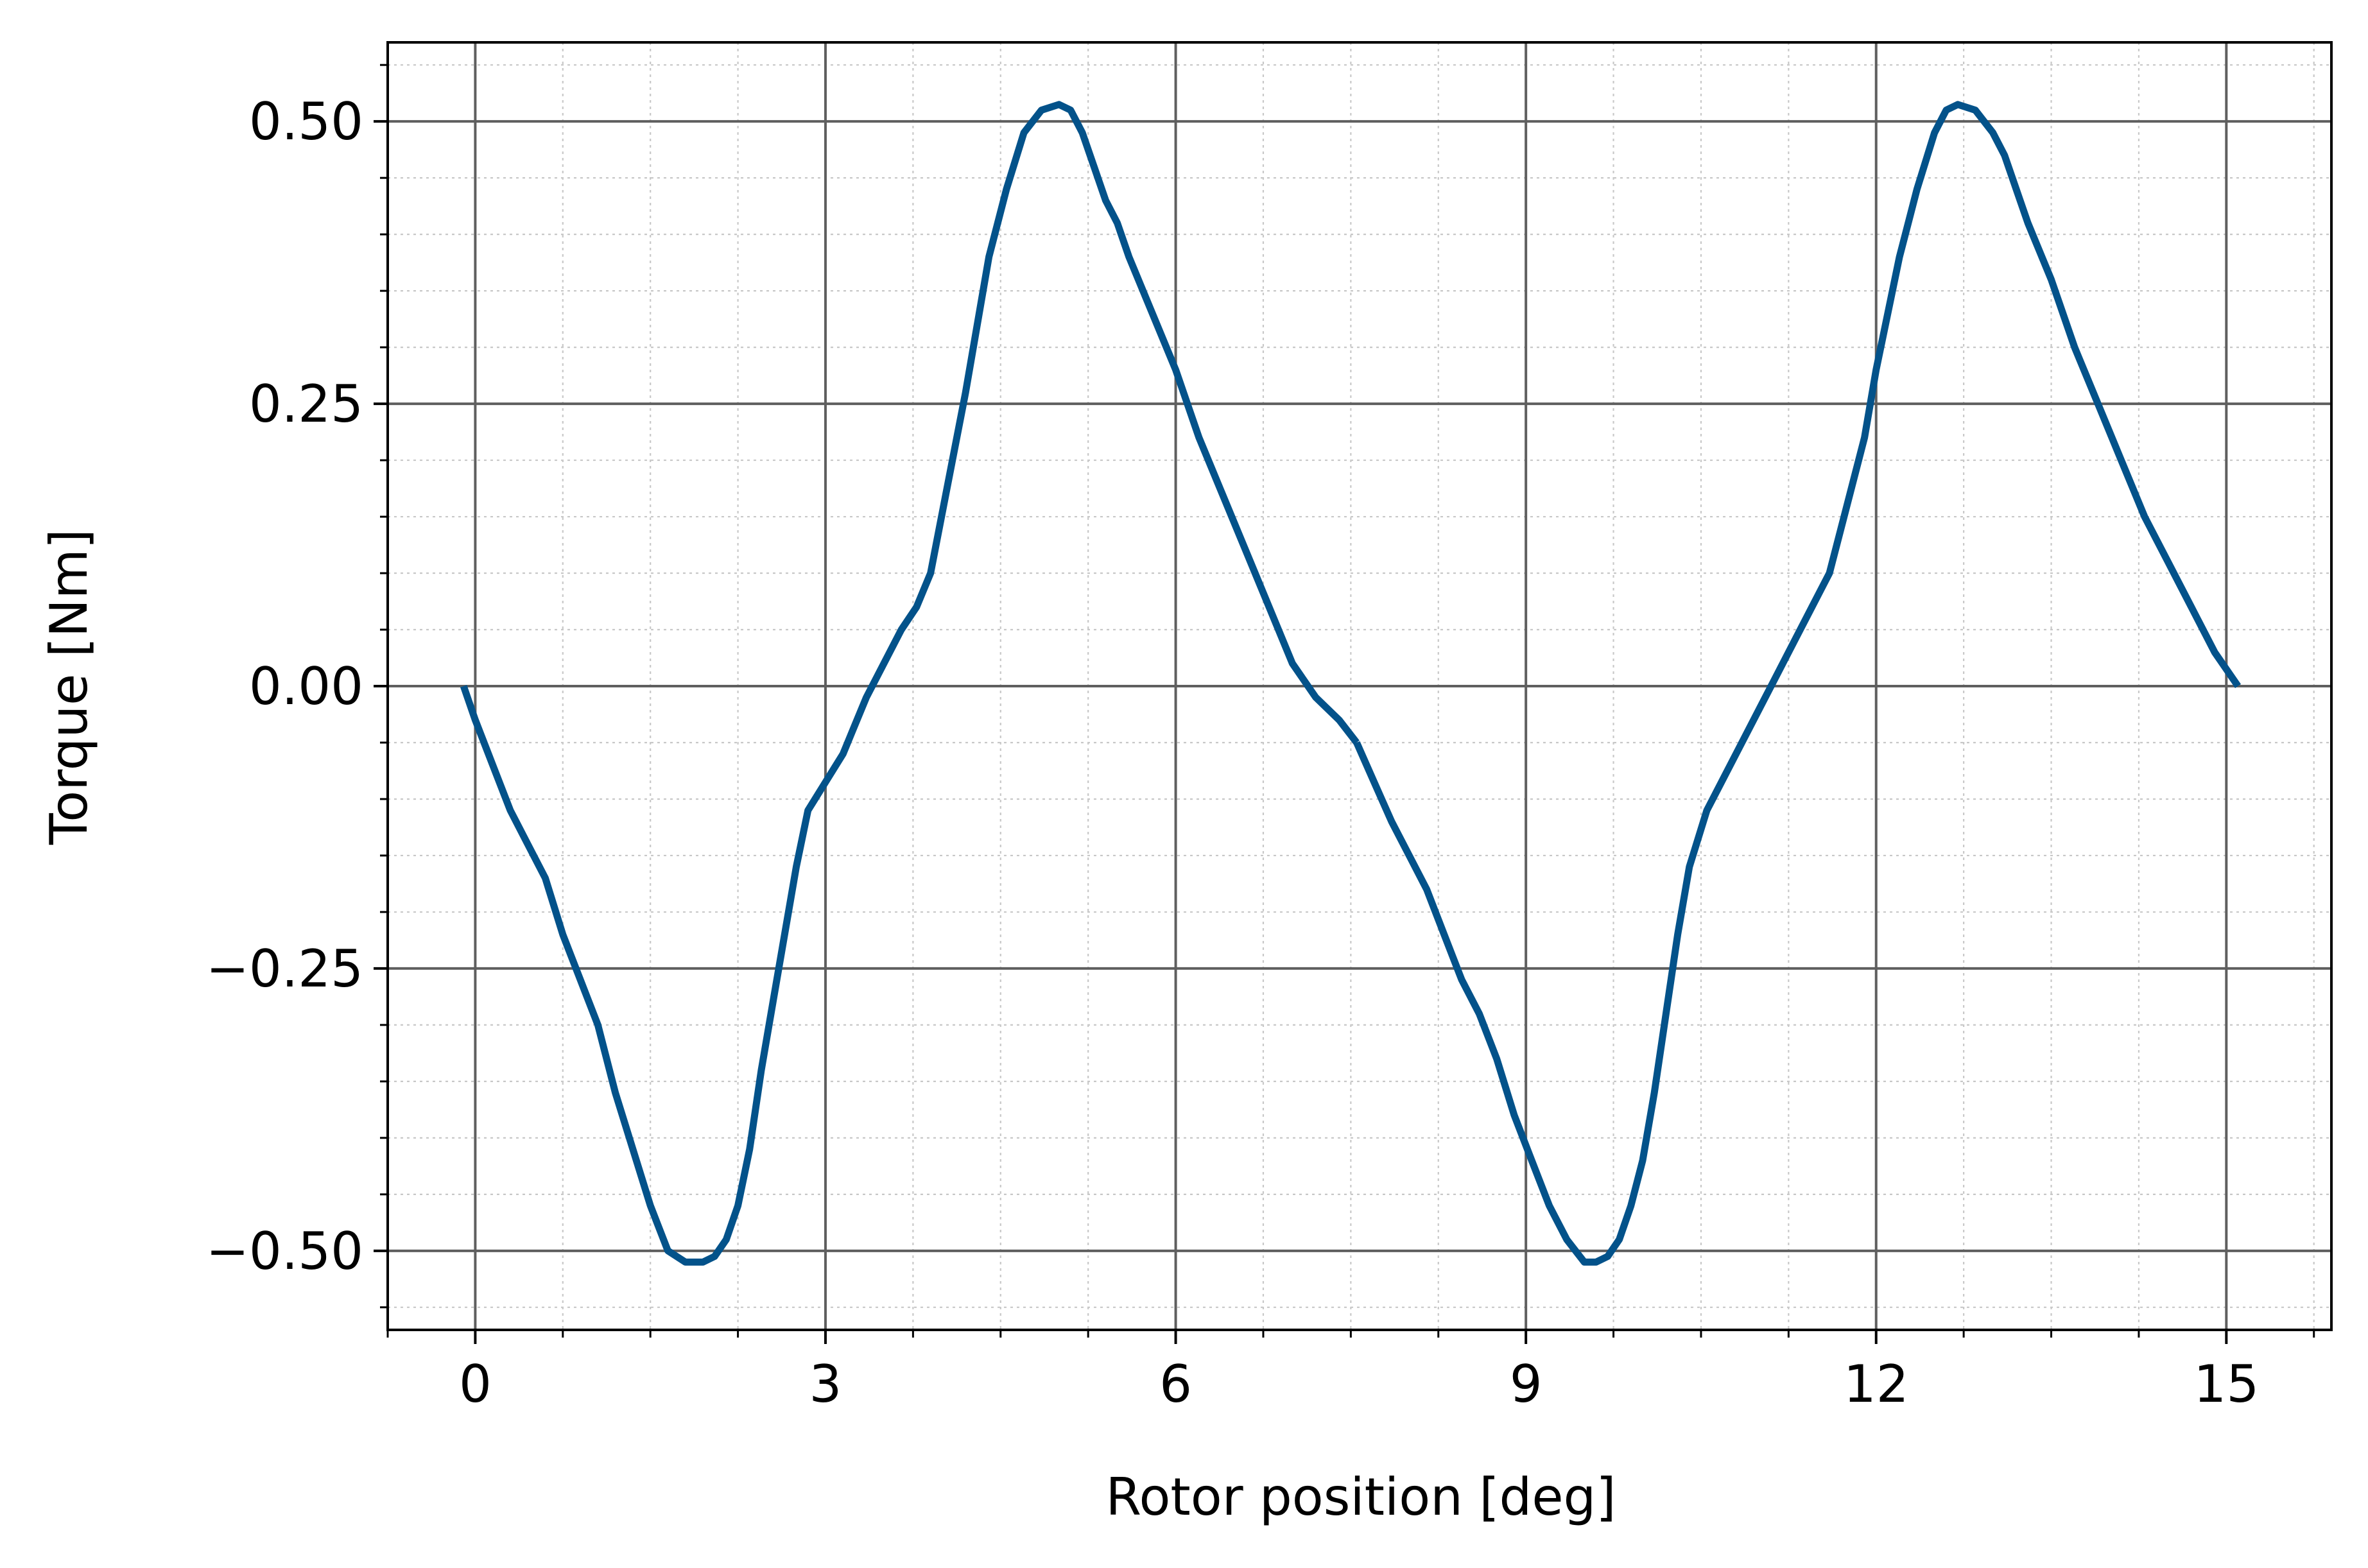 Image resolution: width=2368 pixels, height=1568 pixels. Describe the element at coordinates (306, 121) in the screenshot. I see `y-tick-label: 0.50` at that location.